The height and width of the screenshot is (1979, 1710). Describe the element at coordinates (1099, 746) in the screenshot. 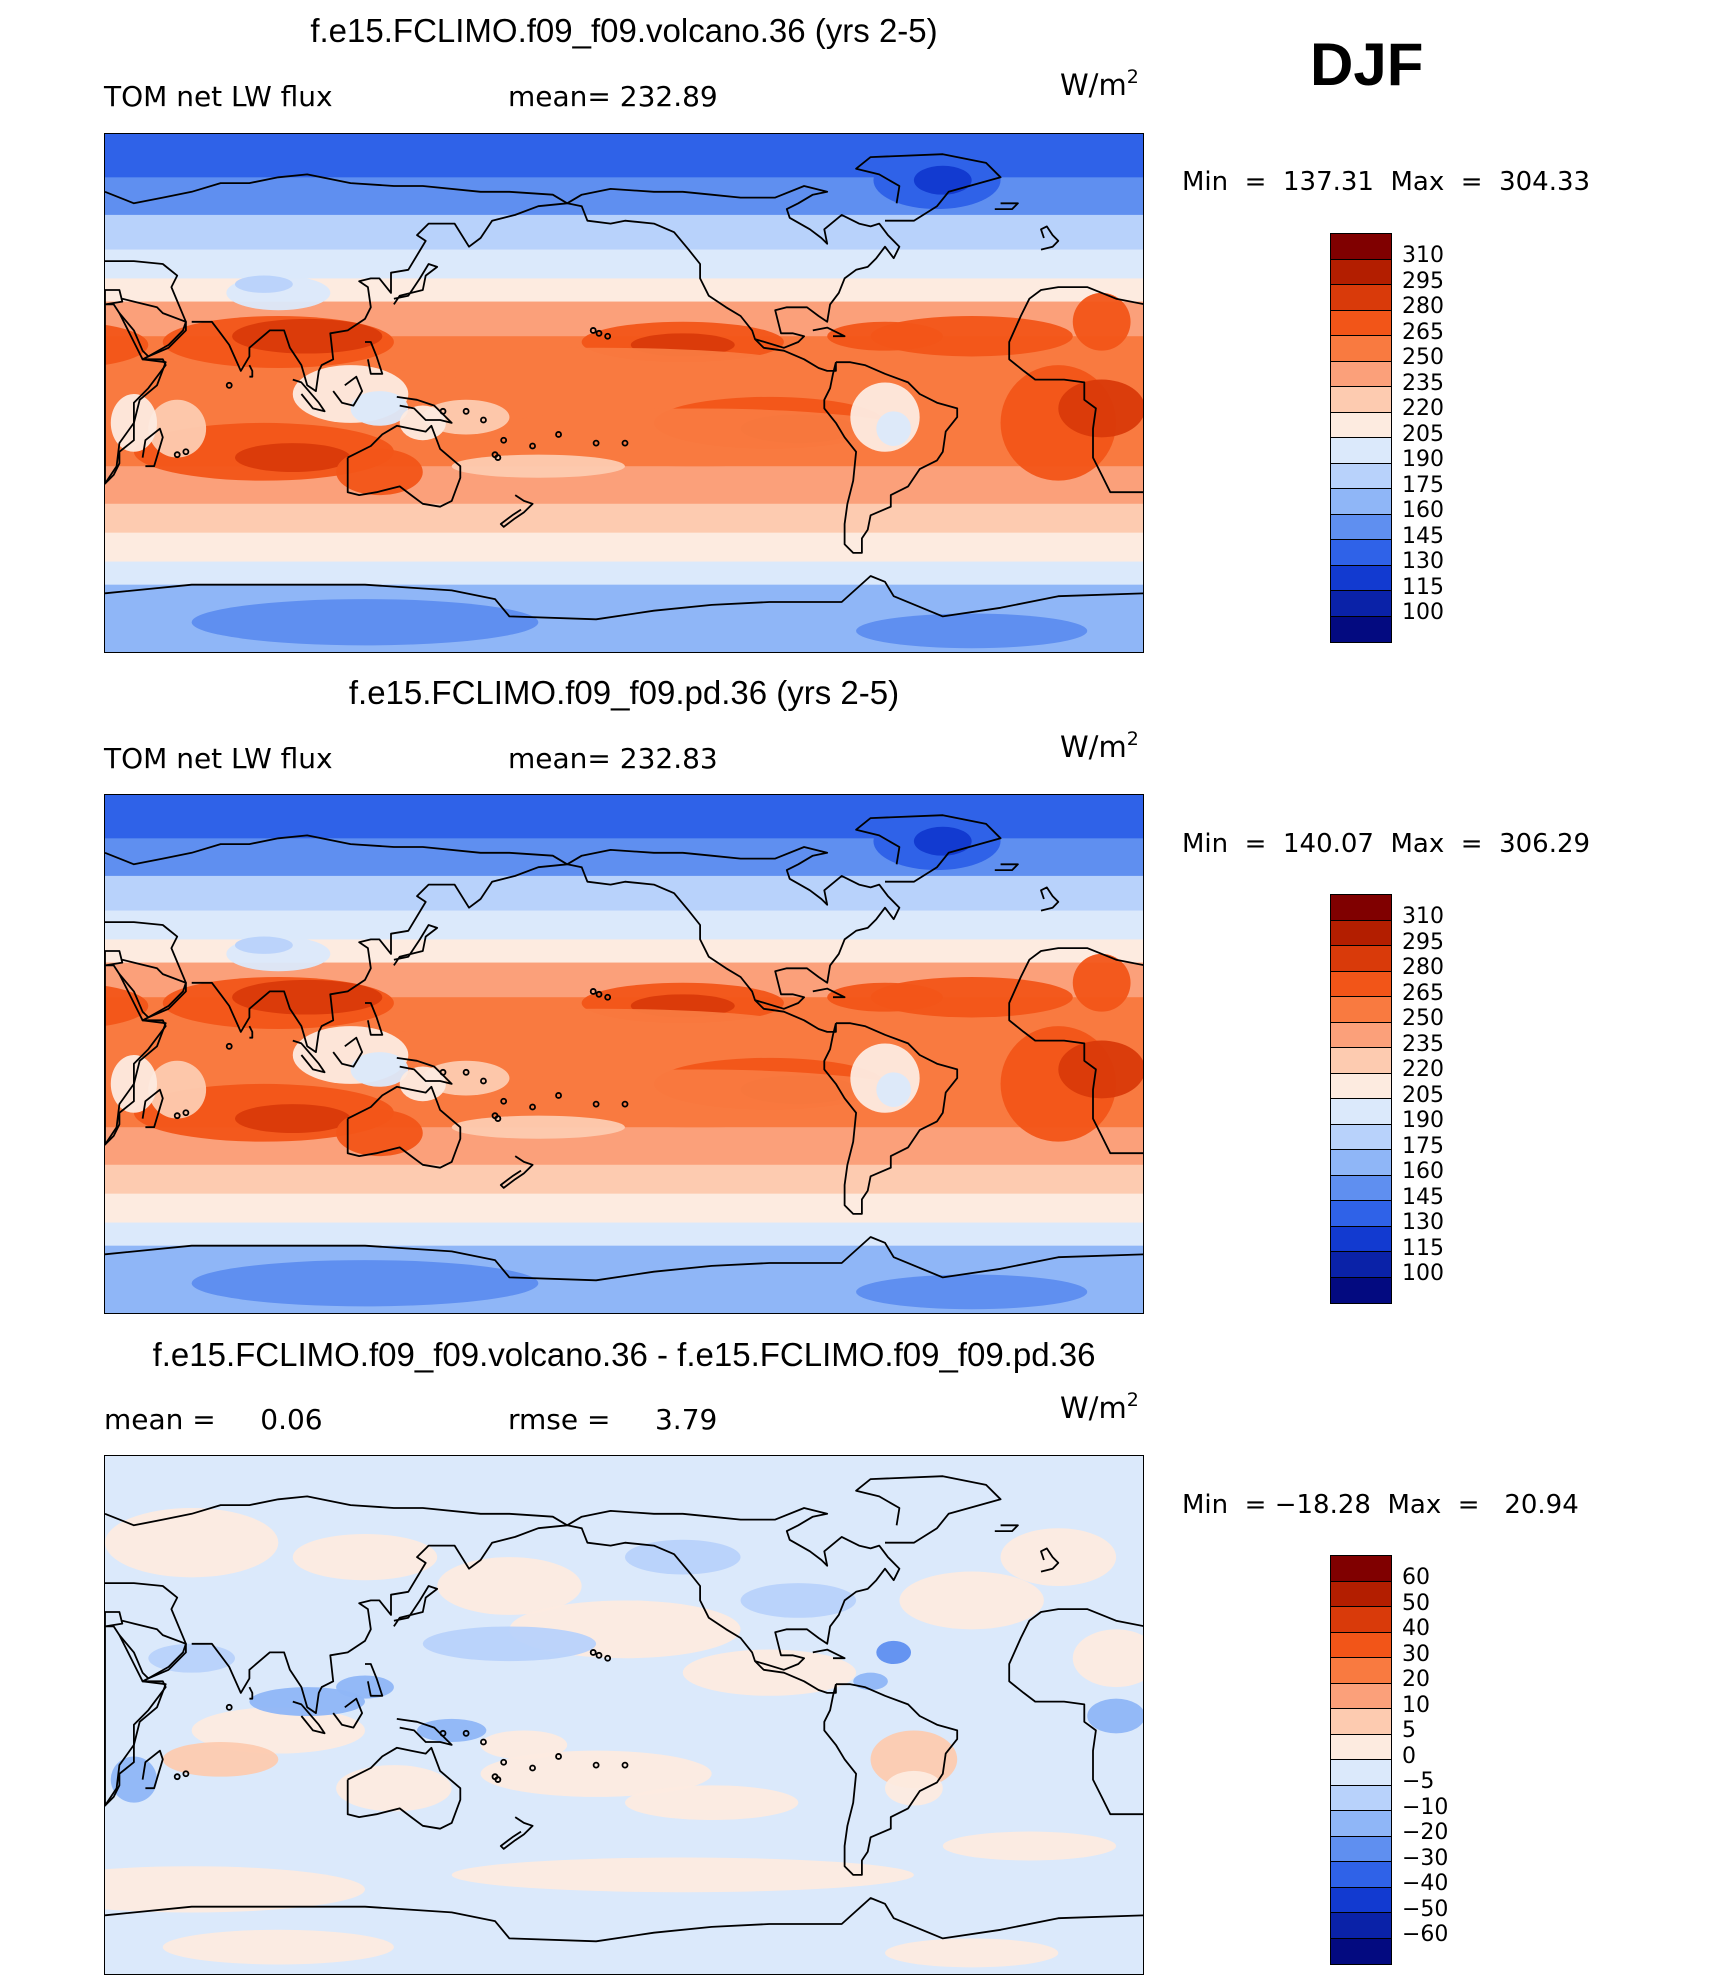

I see `panel-2-units: W/m2` at that location.